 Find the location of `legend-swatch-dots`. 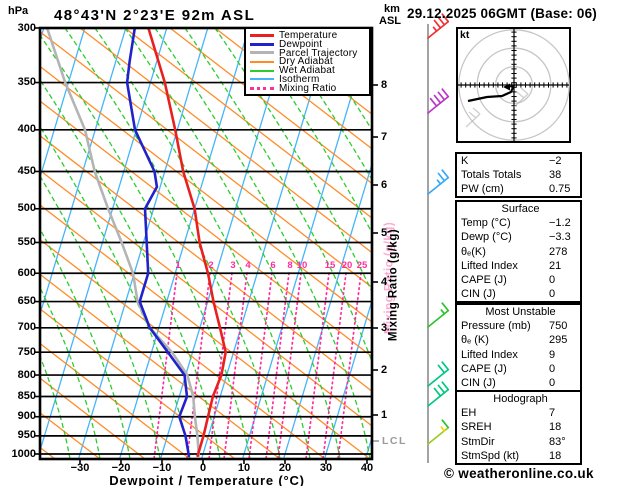

legend-swatch-dots is located at coordinates (262, 88).